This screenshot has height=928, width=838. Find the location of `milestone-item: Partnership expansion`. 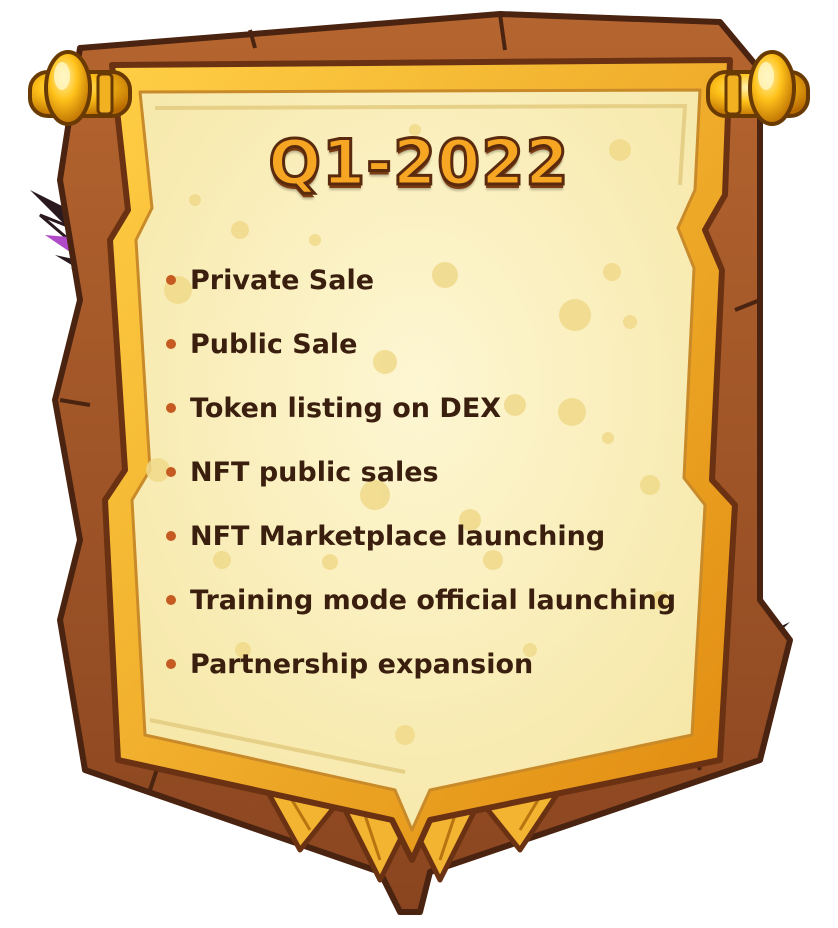

milestone-item: Partnership expansion is located at coordinates (436, 664).